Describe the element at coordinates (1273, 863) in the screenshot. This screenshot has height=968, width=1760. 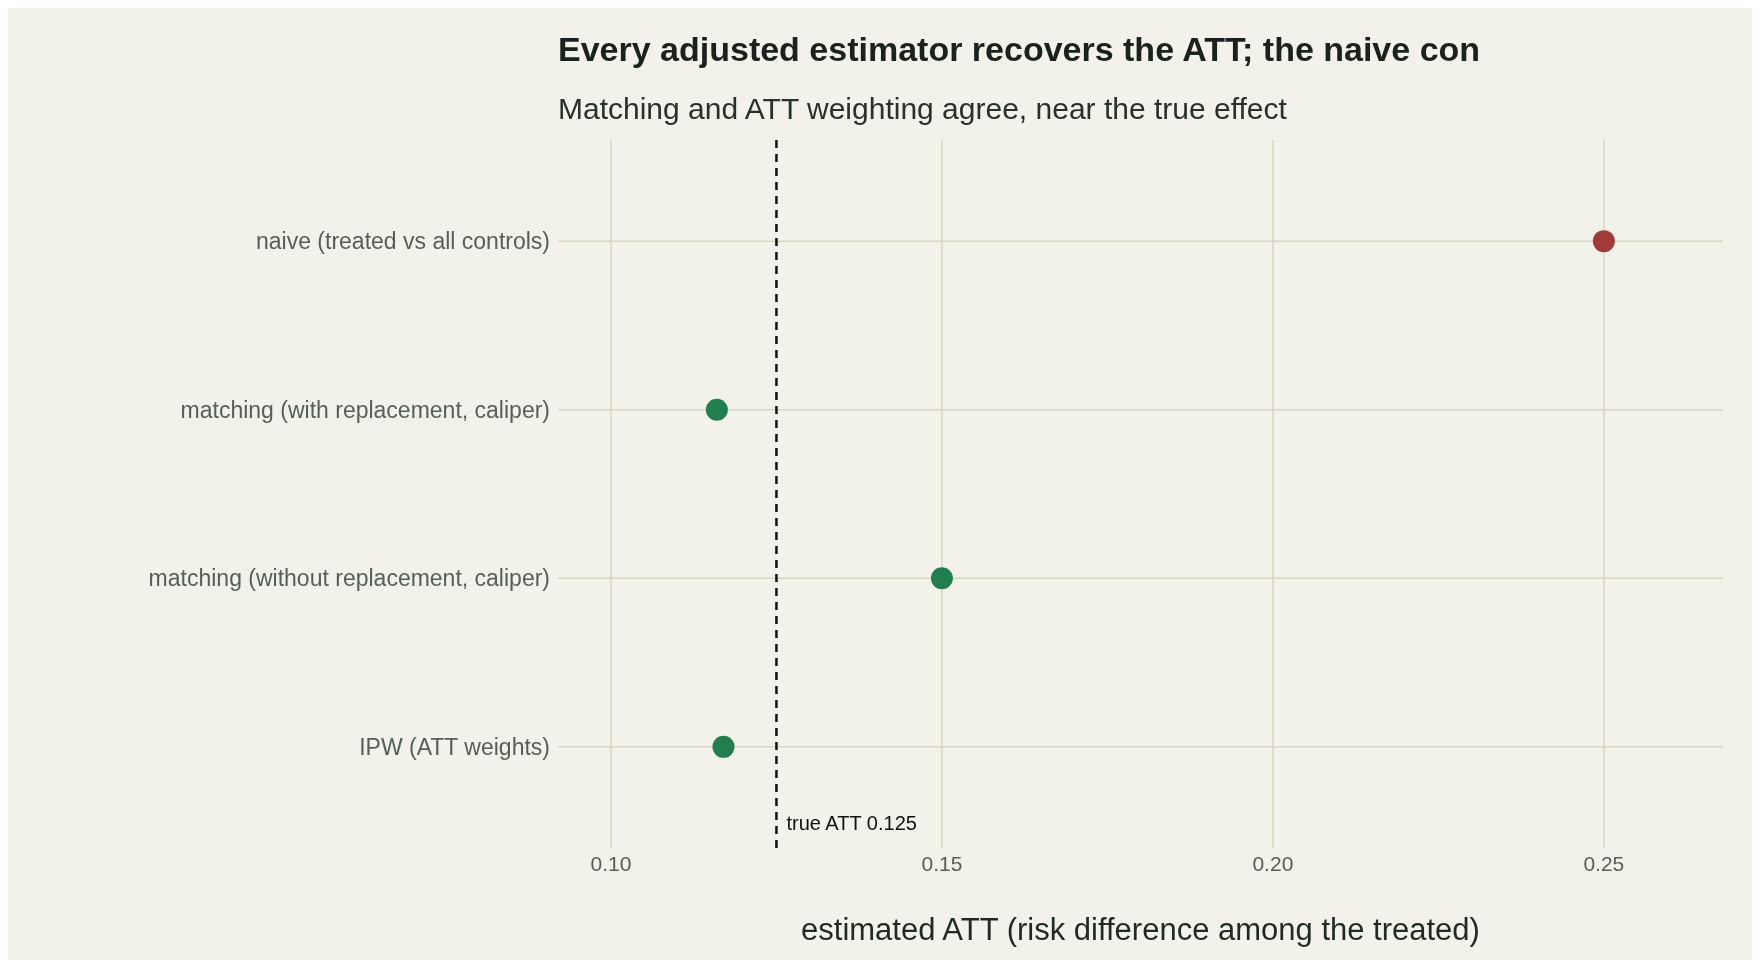
I see `x-tick-label: 0.20` at that location.